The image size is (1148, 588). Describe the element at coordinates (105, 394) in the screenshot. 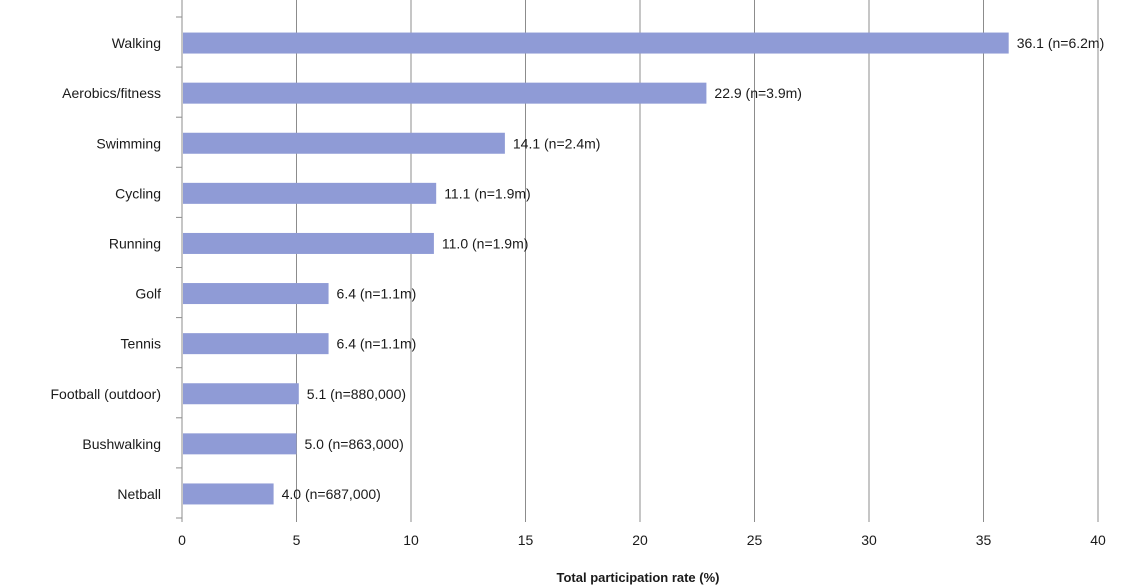

I see `category-label: Football (outdoor)` at that location.